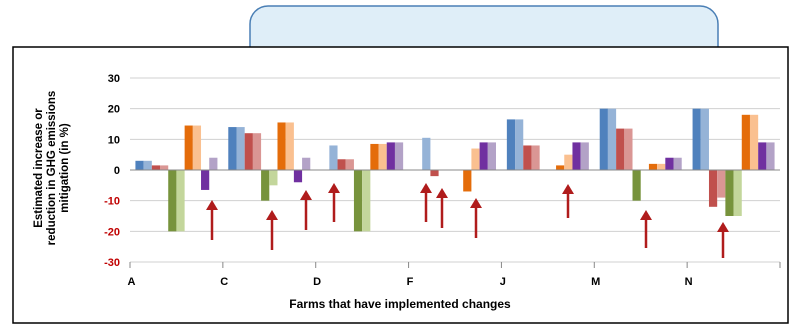 The height and width of the screenshot is (332, 792). What do you see at coordinates (112, 202) in the screenshot?
I see `y-tick-label: -10` at bounding box center [112, 202].